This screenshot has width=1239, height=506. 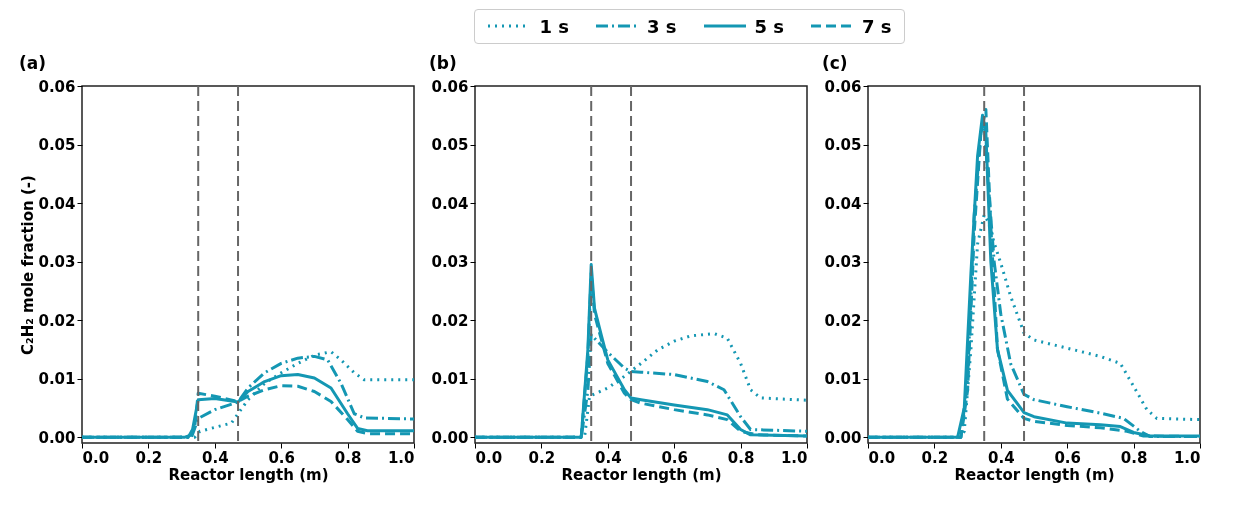 What do you see at coordinates (32, 63) in the screenshot?
I see `chart-title: (a)` at bounding box center [32, 63].